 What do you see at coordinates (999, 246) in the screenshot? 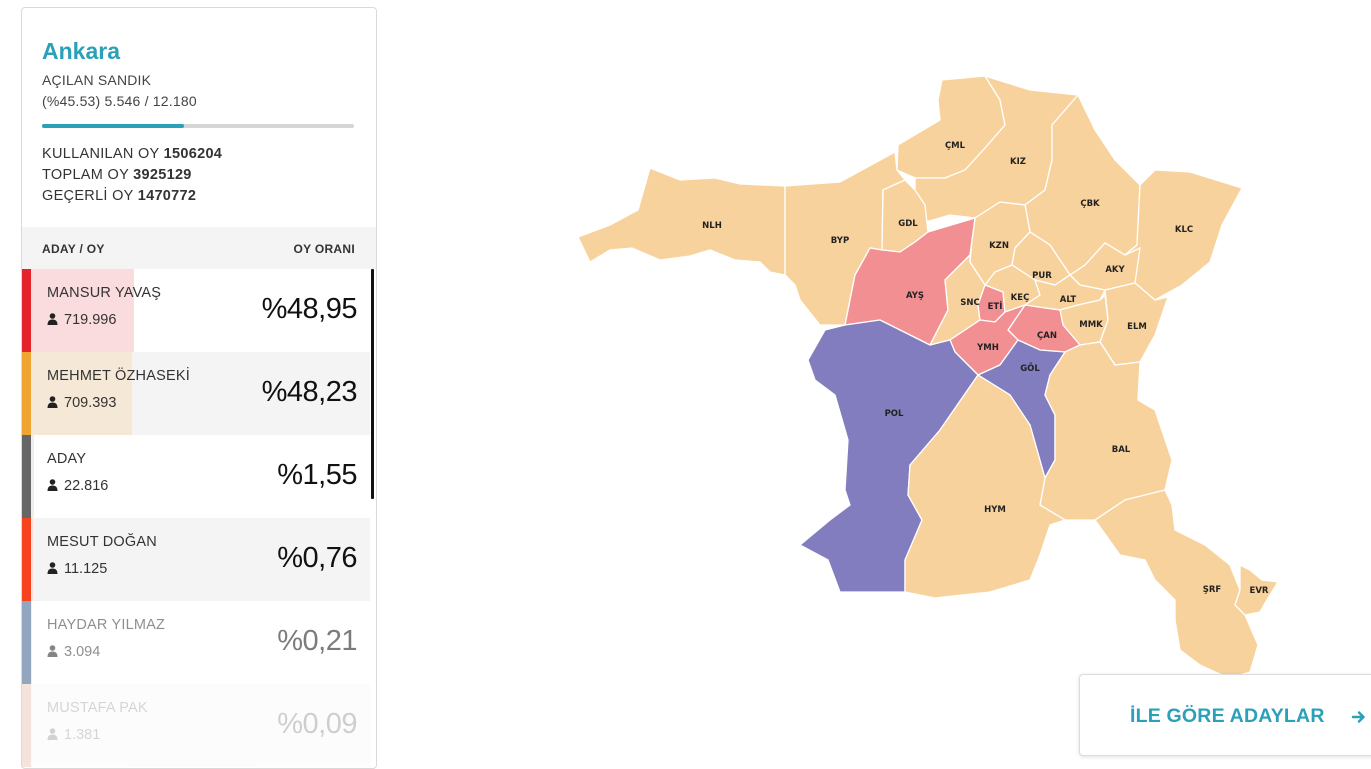
I see `district-label: KZN` at bounding box center [999, 246].